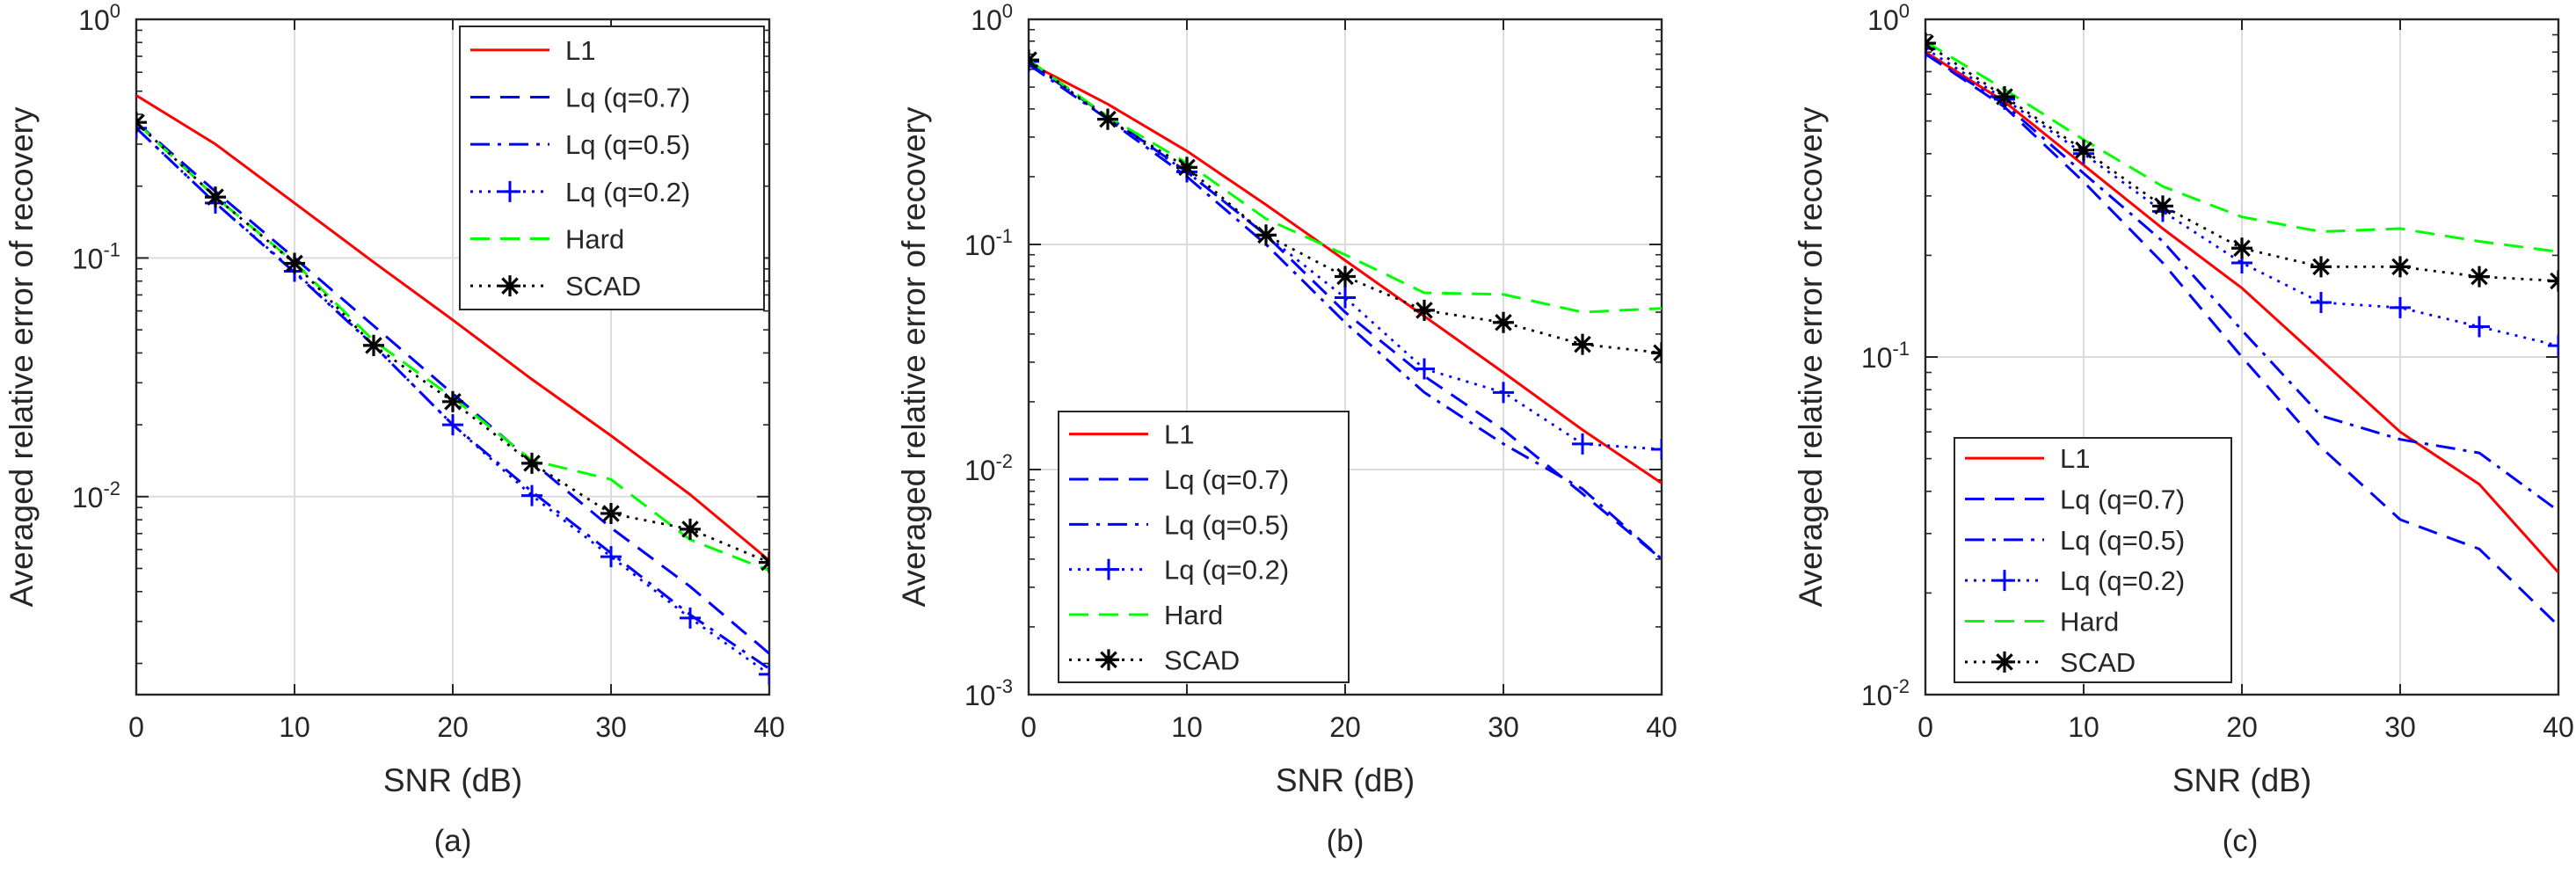 Image resolution: width=2576 pixels, height=874 pixels. Describe the element at coordinates (453, 841) in the screenshot. I see `panel-caption: (a)` at that location.